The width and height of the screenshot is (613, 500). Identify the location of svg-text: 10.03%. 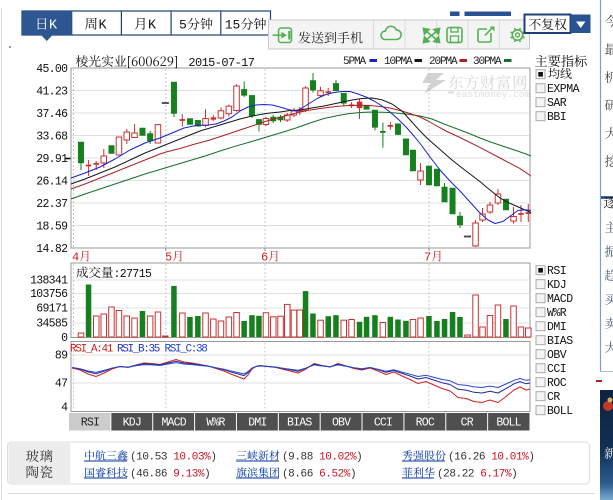
(192, 458).